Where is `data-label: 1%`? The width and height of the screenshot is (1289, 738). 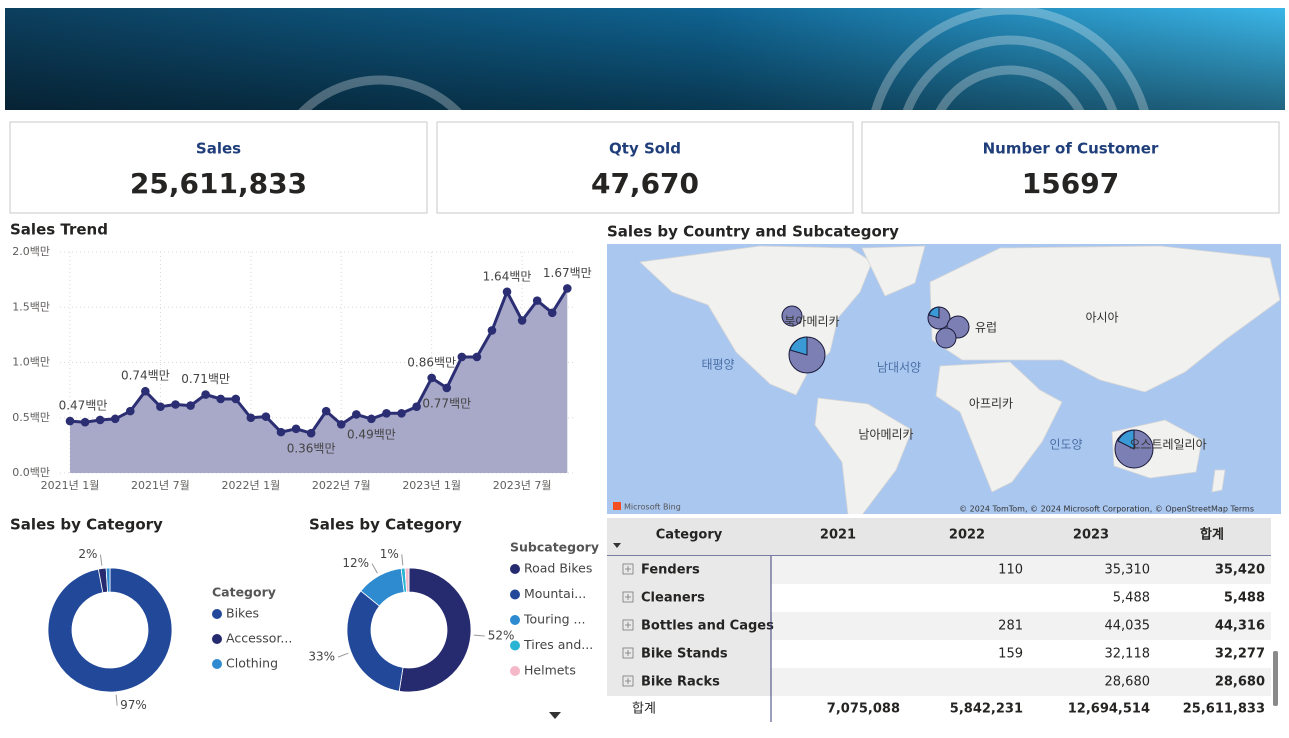
data-label: 1% is located at coordinates (389, 554).